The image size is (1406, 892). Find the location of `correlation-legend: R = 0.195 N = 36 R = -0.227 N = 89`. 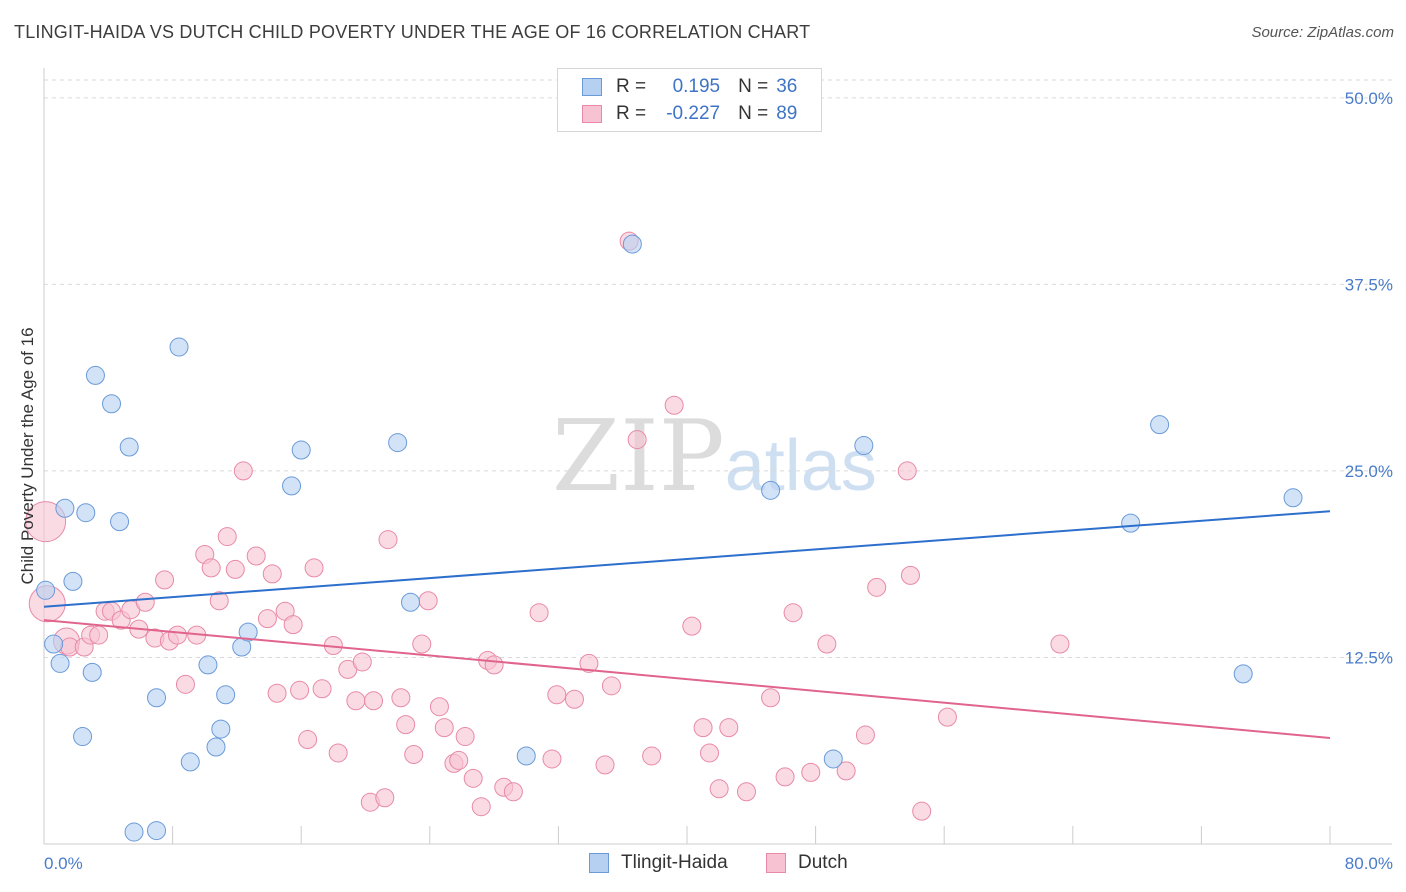

correlation-legend: R = 0.195 N = 36 R = -0.227 N = 89 is located at coordinates (689, 100).